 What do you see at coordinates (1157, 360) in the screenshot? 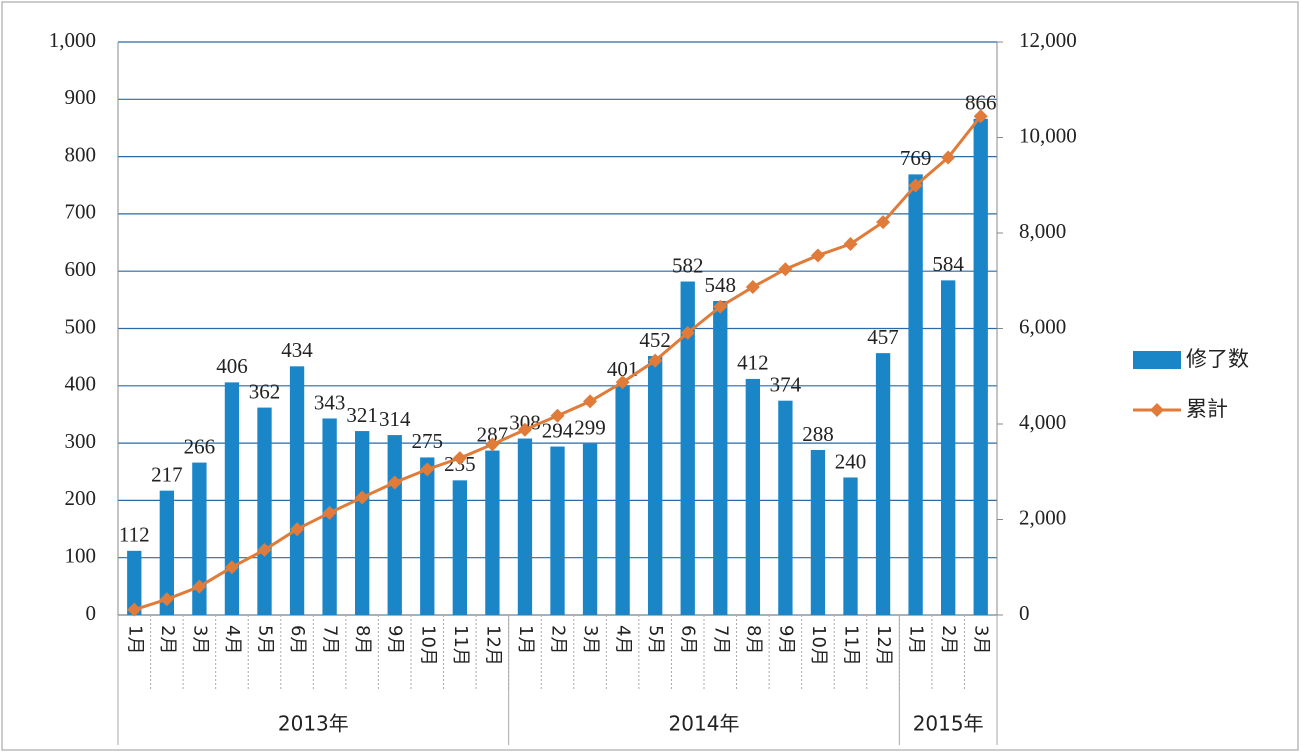
I see `legend-swatch` at bounding box center [1157, 360].